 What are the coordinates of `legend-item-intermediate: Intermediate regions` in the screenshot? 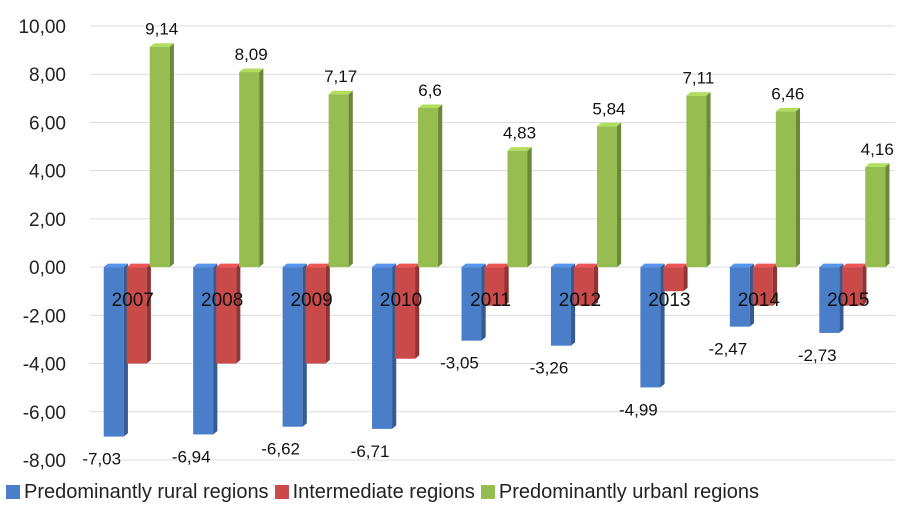 It's located at (374, 492).